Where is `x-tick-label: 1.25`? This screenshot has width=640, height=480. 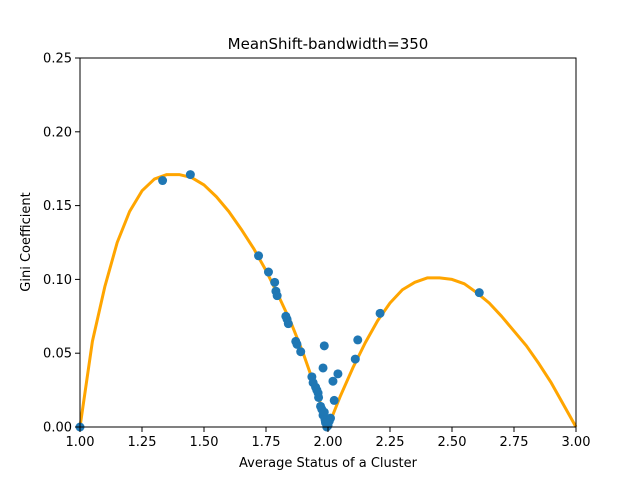 x-tick-label: 1.25 is located at coordinates (142, 442).